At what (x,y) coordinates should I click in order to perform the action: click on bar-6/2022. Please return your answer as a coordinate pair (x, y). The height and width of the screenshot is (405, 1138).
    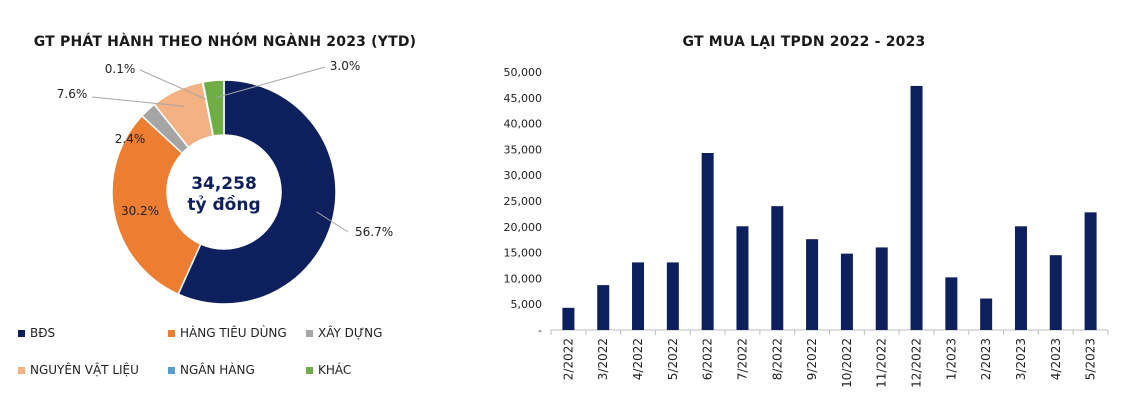
    Looking at the image, I should click on (707, 241).